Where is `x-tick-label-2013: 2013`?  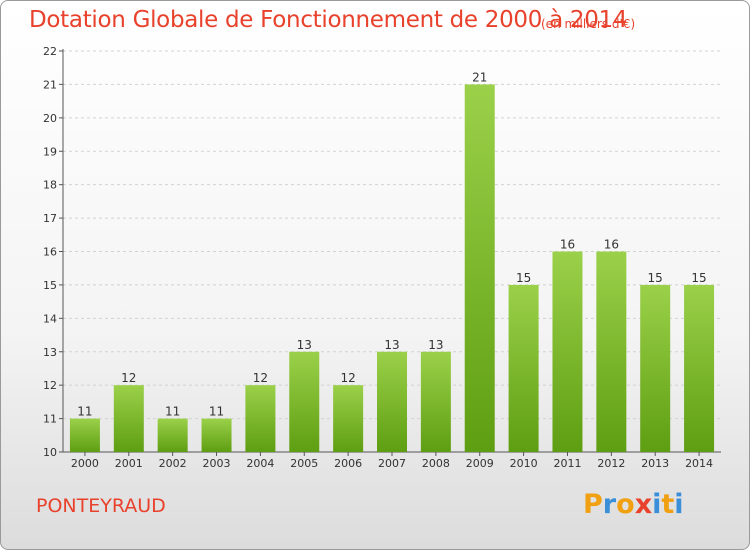 x-tick-label-2013: 2013 is located at coordinates (655, 463).